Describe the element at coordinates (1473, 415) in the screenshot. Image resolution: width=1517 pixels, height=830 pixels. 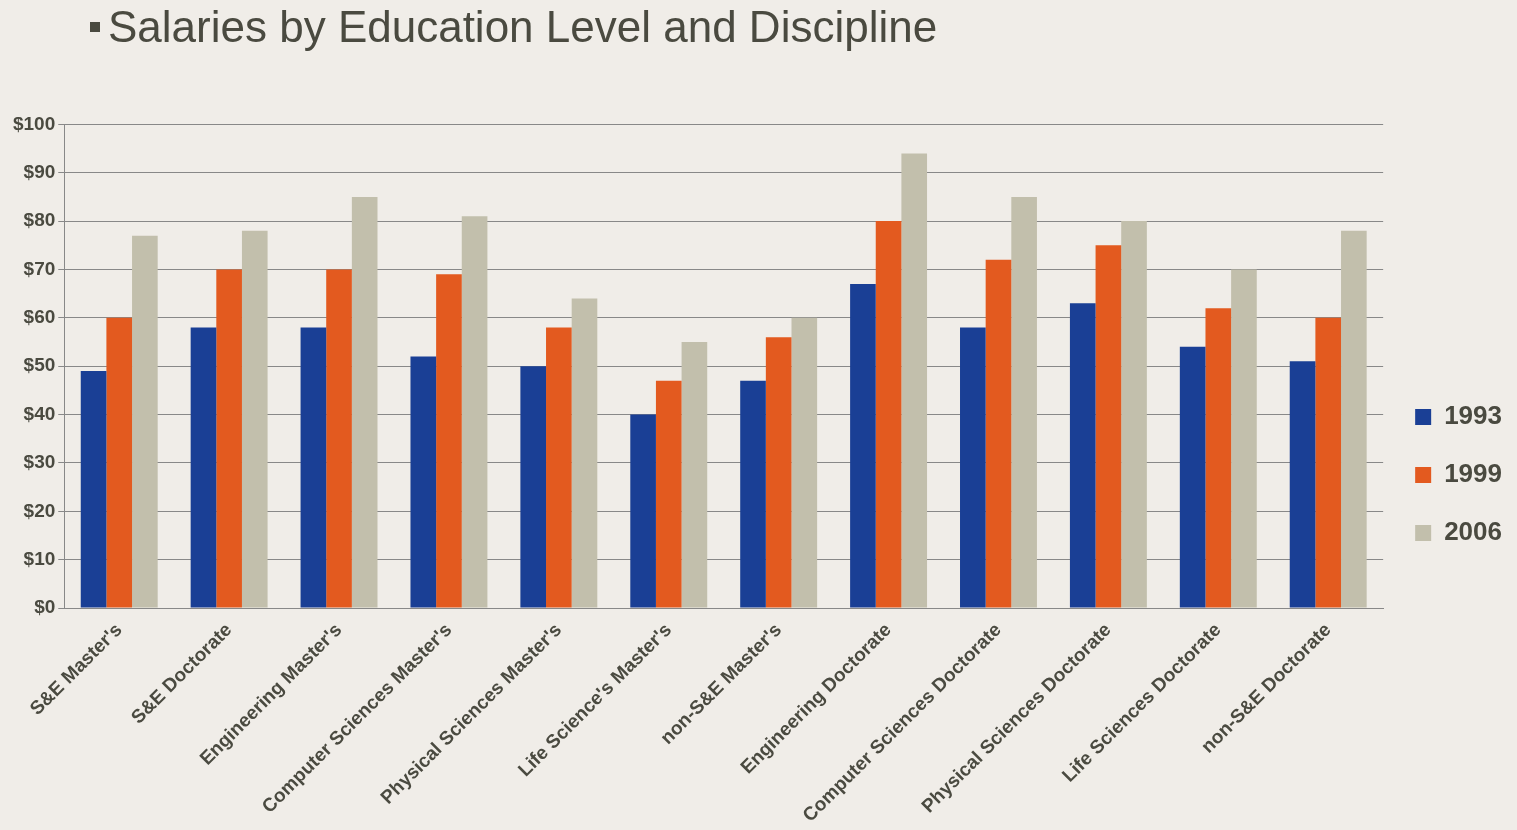
I see `legend-label: 1993` at that location.